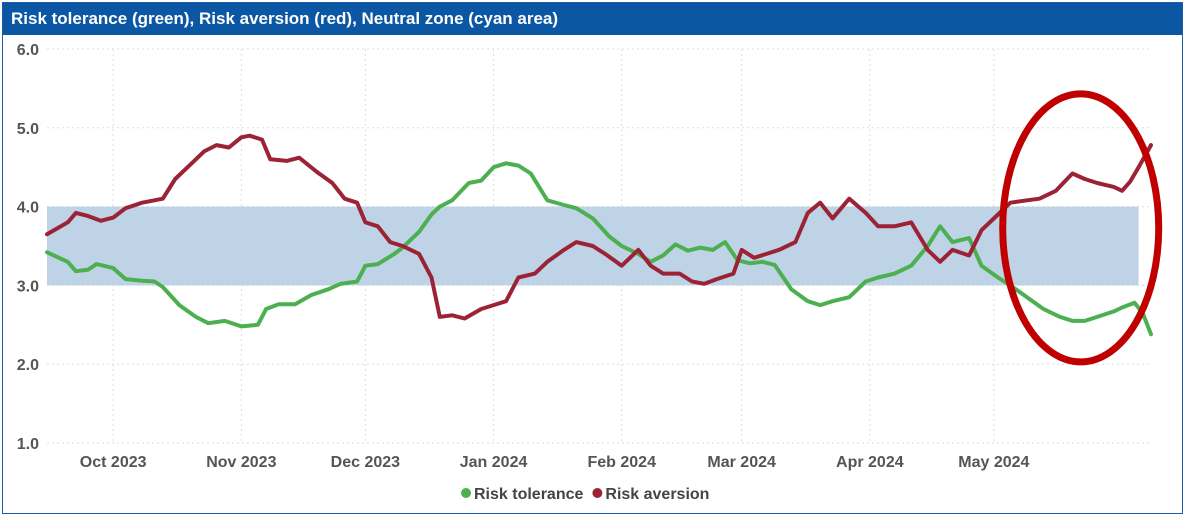 The height and width of the screenshot is (518, 1187). I want to click on legend: Risk tolerance Risk aversion, so click(585, 494).